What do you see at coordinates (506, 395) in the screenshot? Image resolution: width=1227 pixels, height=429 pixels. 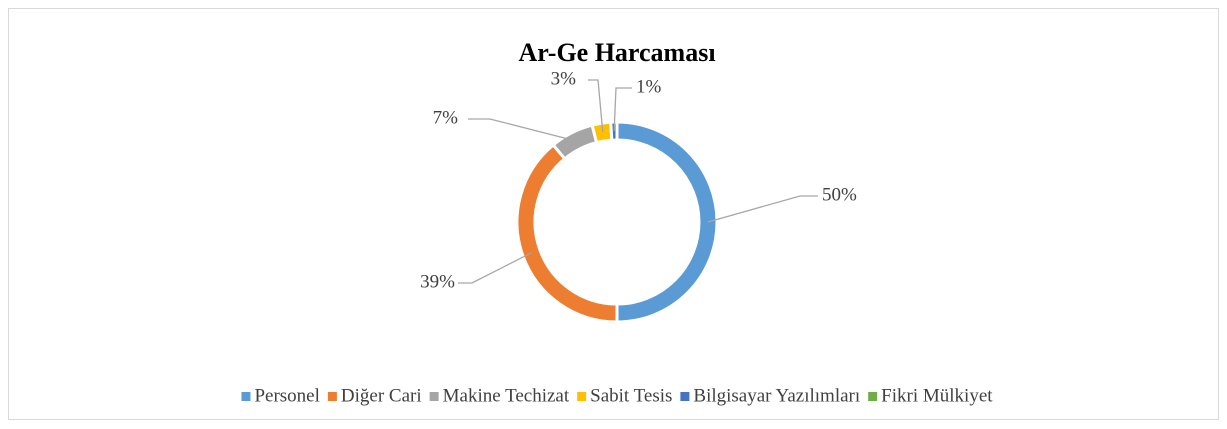 I see `legend-label: Makine Techizat` at bounding box center [506, 395].